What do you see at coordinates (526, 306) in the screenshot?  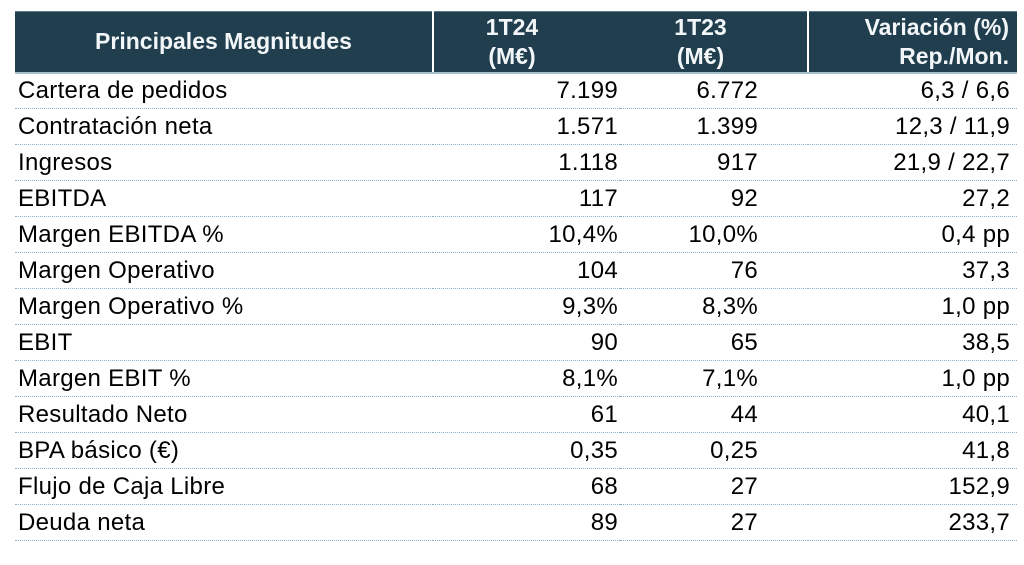 I see `value-1t24: 9,3%` at bounding box center [526, 306].